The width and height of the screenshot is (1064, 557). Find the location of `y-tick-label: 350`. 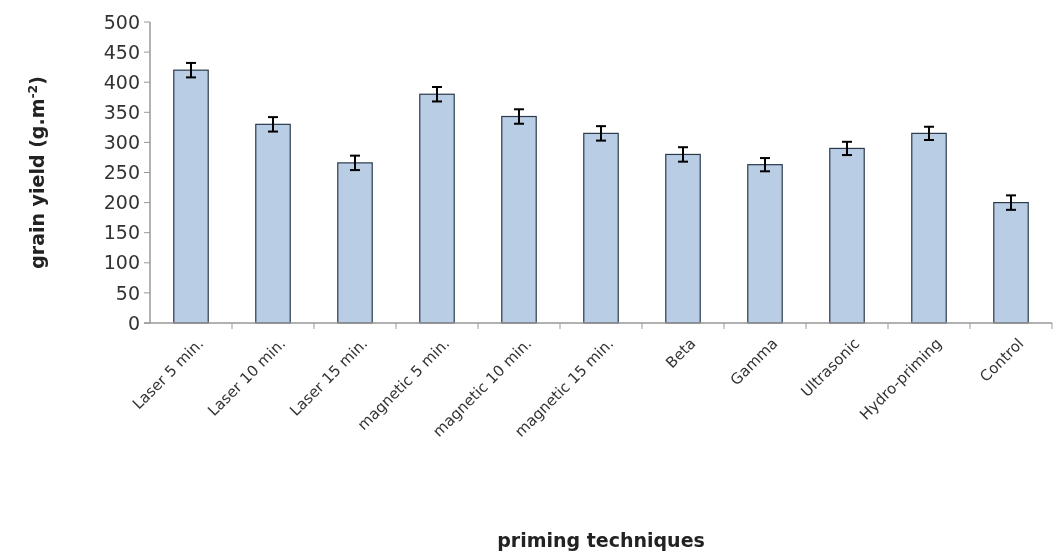

y-tick-label: 350 is located at coordinates (121, 111).